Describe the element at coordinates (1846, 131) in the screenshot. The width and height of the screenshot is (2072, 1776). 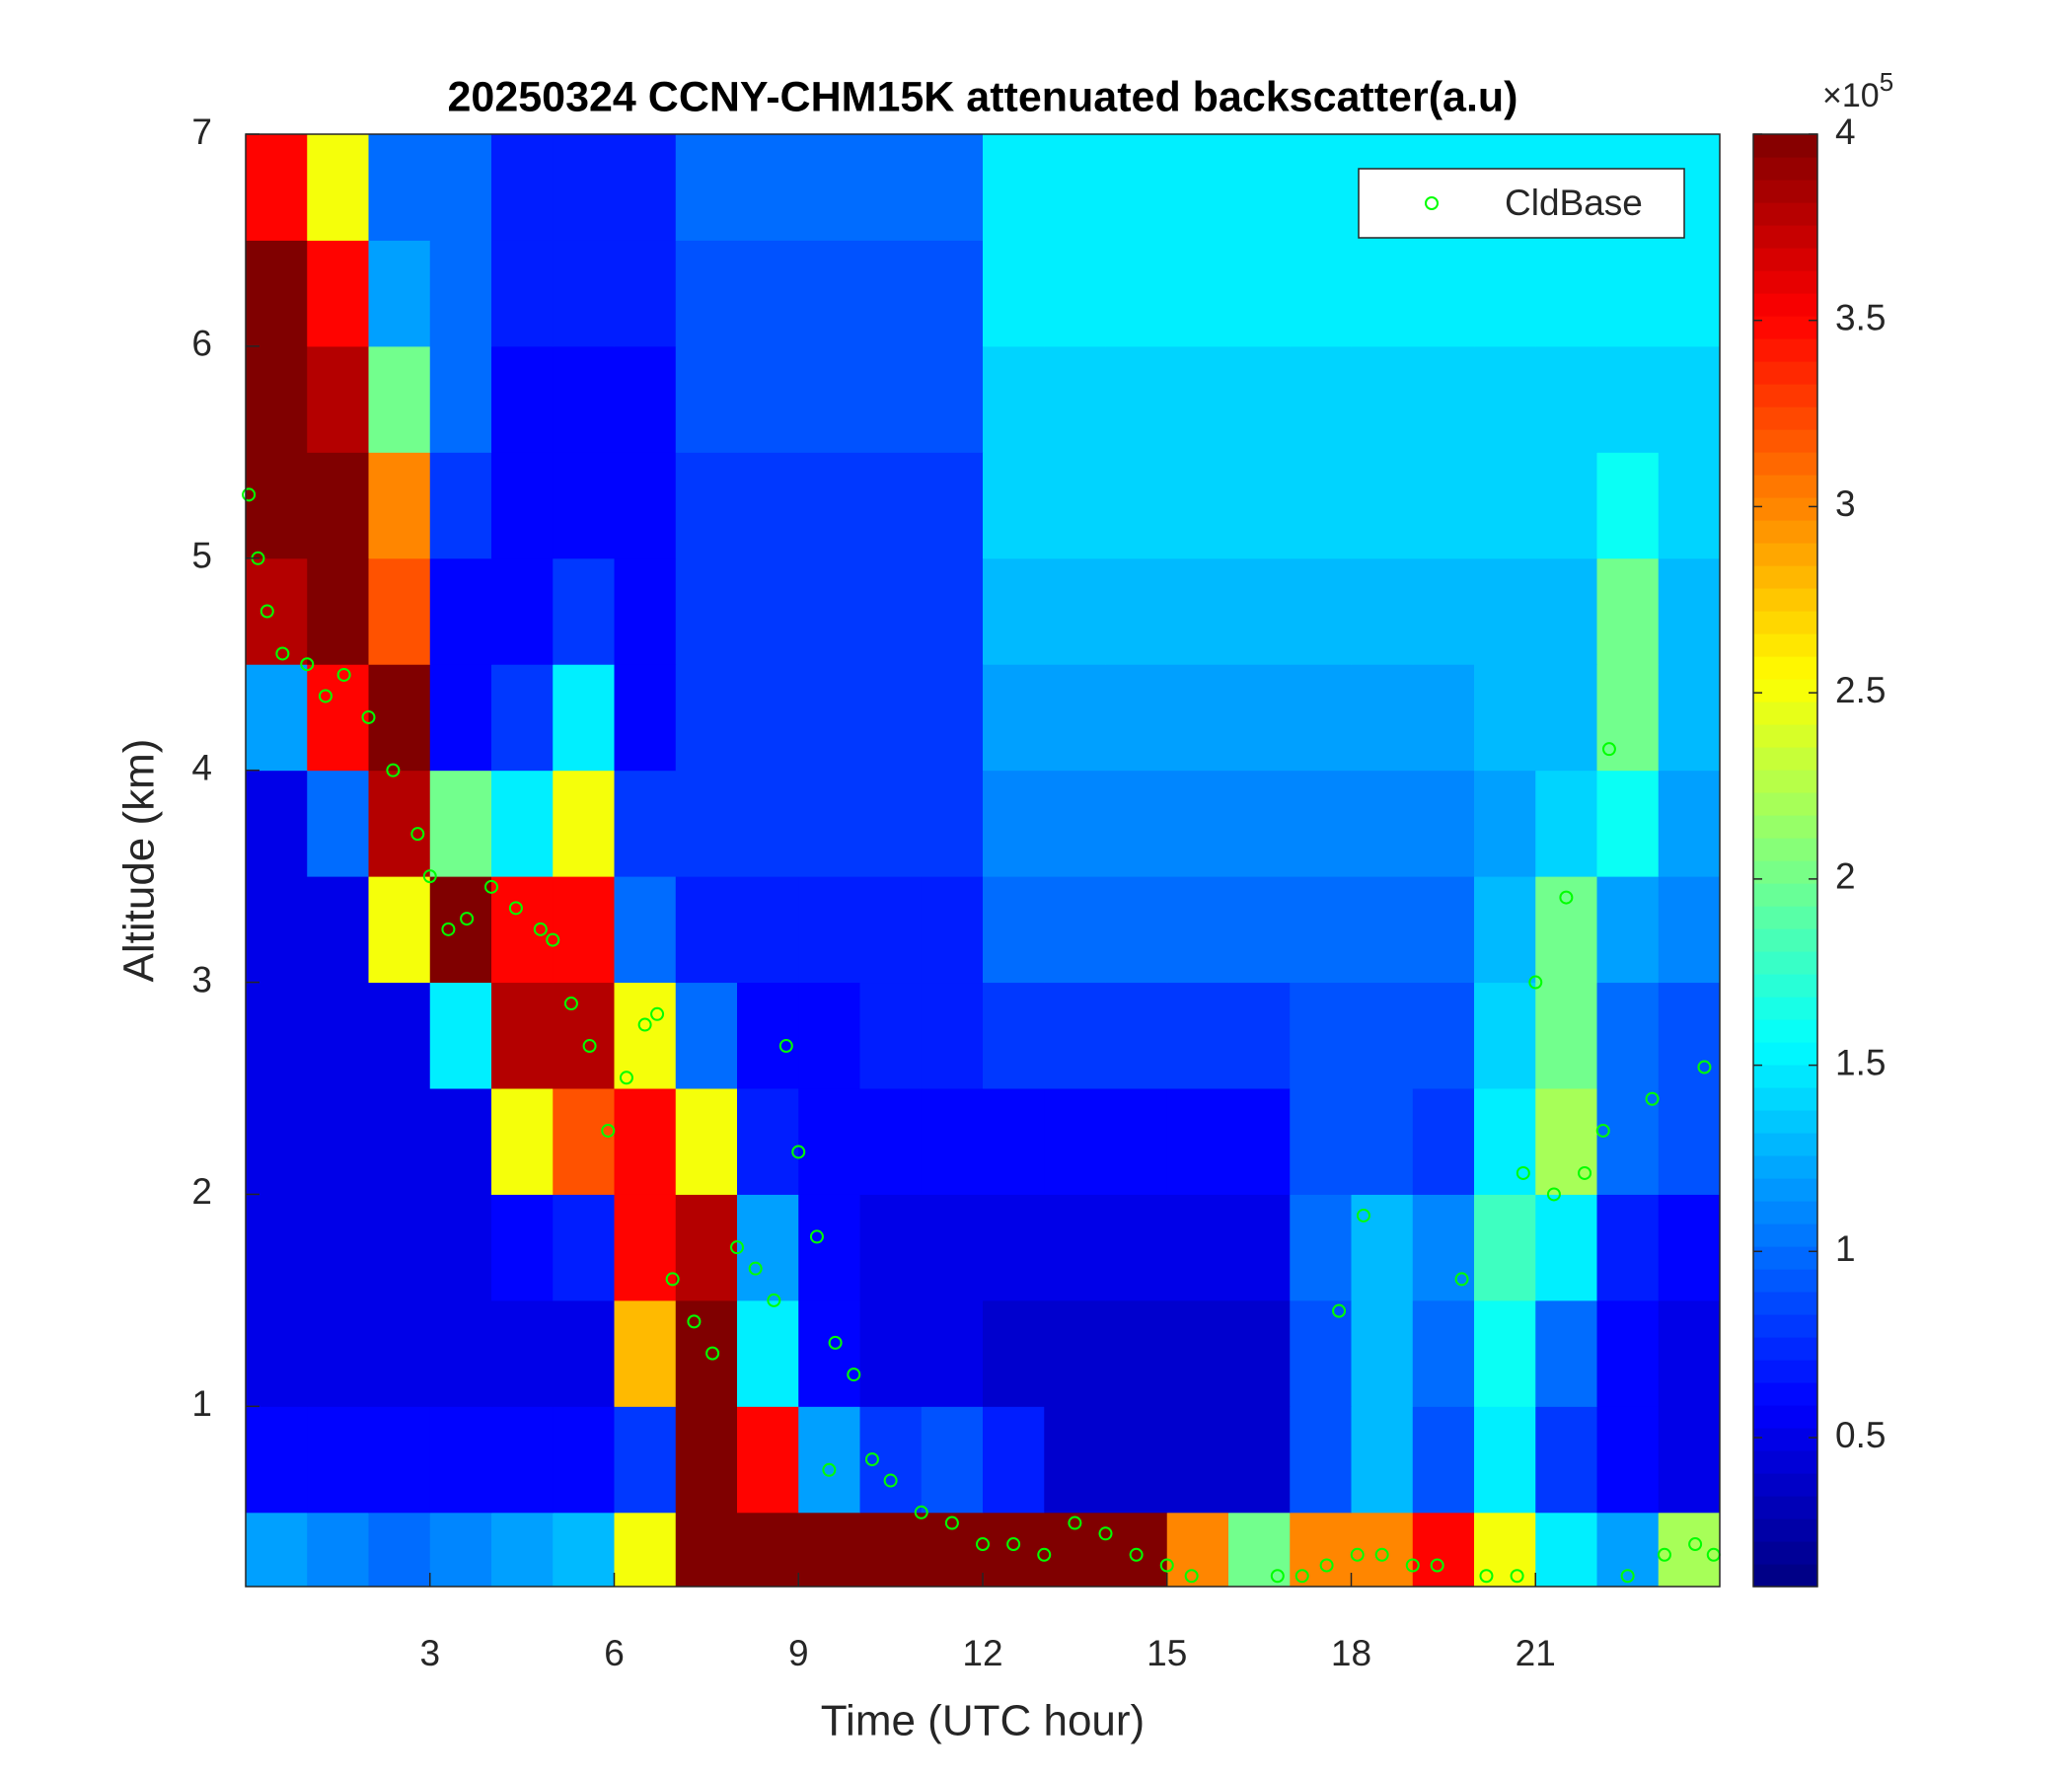
I see `colorbar-tick-label: 4` at that location.